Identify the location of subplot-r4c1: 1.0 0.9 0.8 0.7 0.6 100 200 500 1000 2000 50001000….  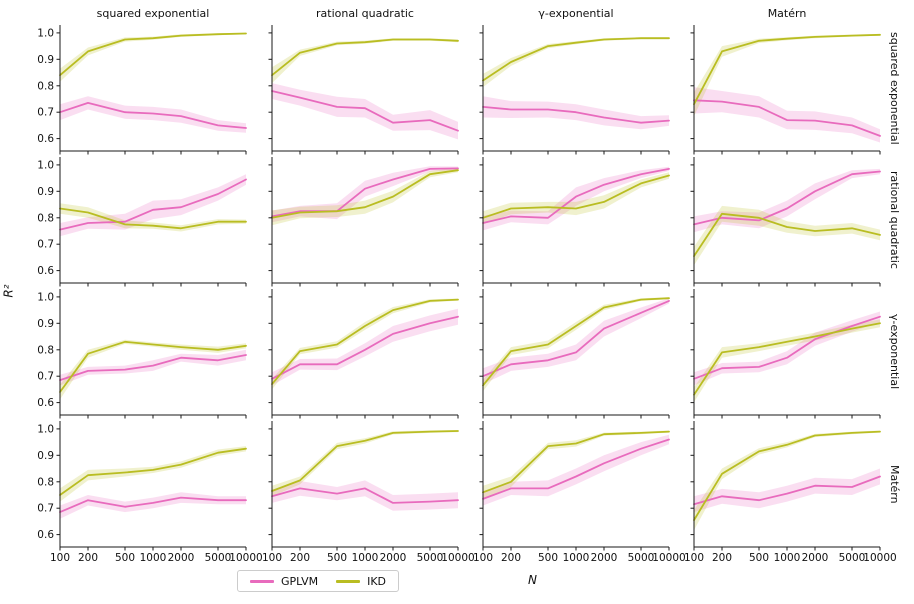
(150, 492).